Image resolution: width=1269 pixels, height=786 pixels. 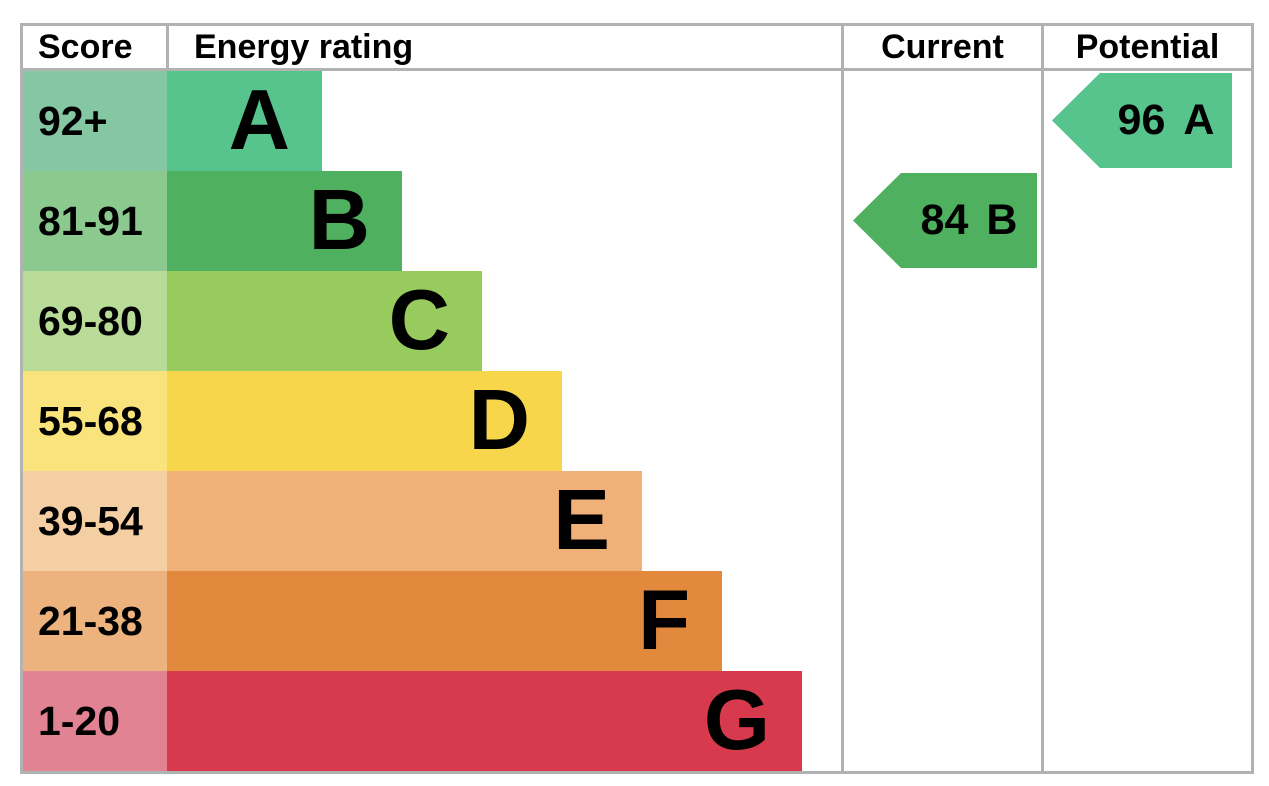 I want to click on current-potential-divider, so click(x=1042, y=398).